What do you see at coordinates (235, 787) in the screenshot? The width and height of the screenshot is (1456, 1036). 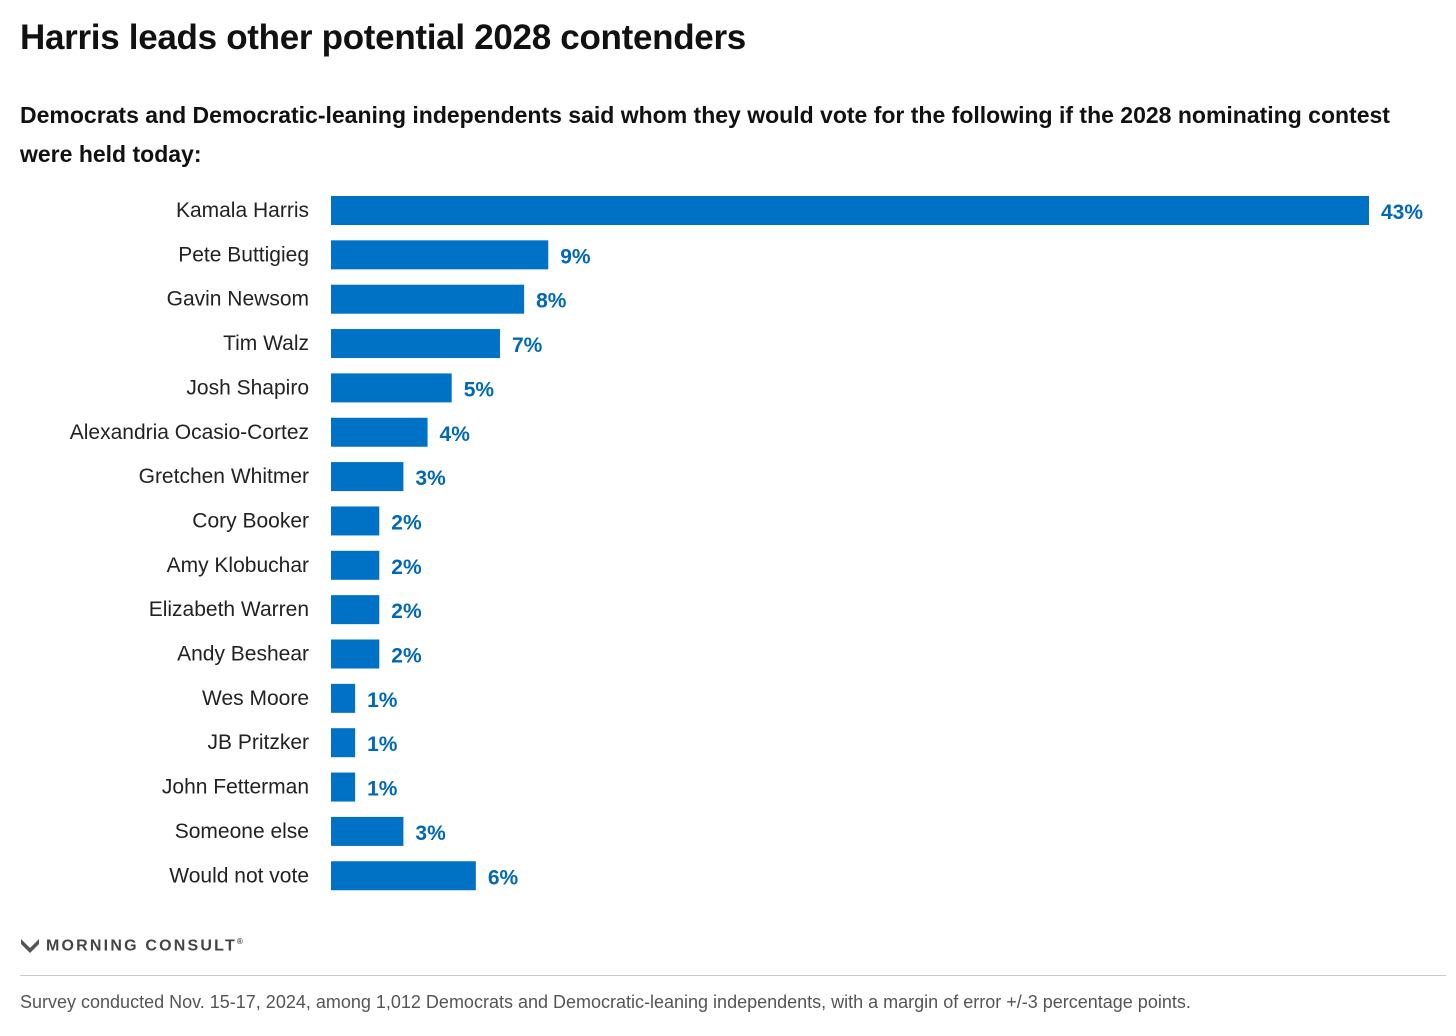 I see `category-label: John Fetterman` at bounding box center [235, 787].